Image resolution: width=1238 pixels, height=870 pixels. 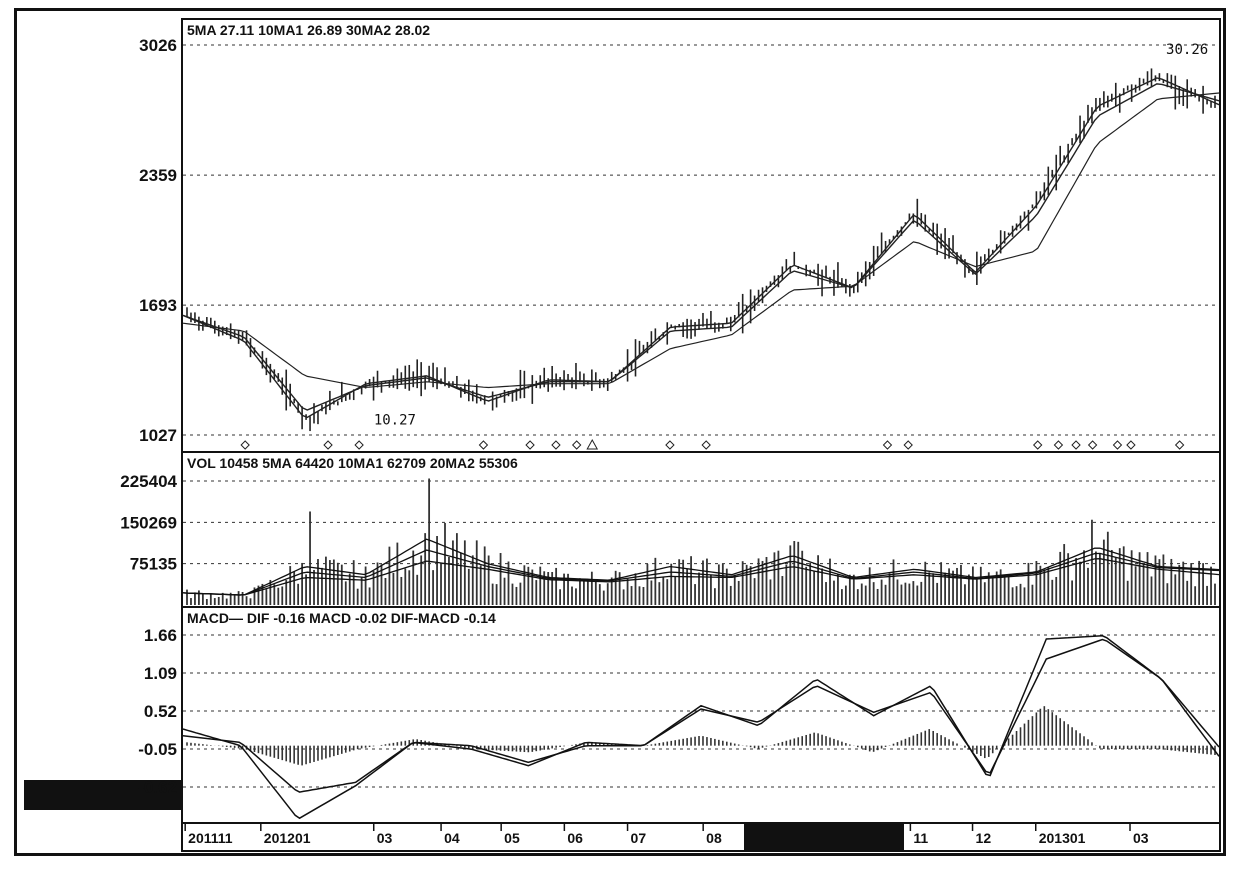 I want to click on price-annotation: 10.27, so click(x=395, y=421).